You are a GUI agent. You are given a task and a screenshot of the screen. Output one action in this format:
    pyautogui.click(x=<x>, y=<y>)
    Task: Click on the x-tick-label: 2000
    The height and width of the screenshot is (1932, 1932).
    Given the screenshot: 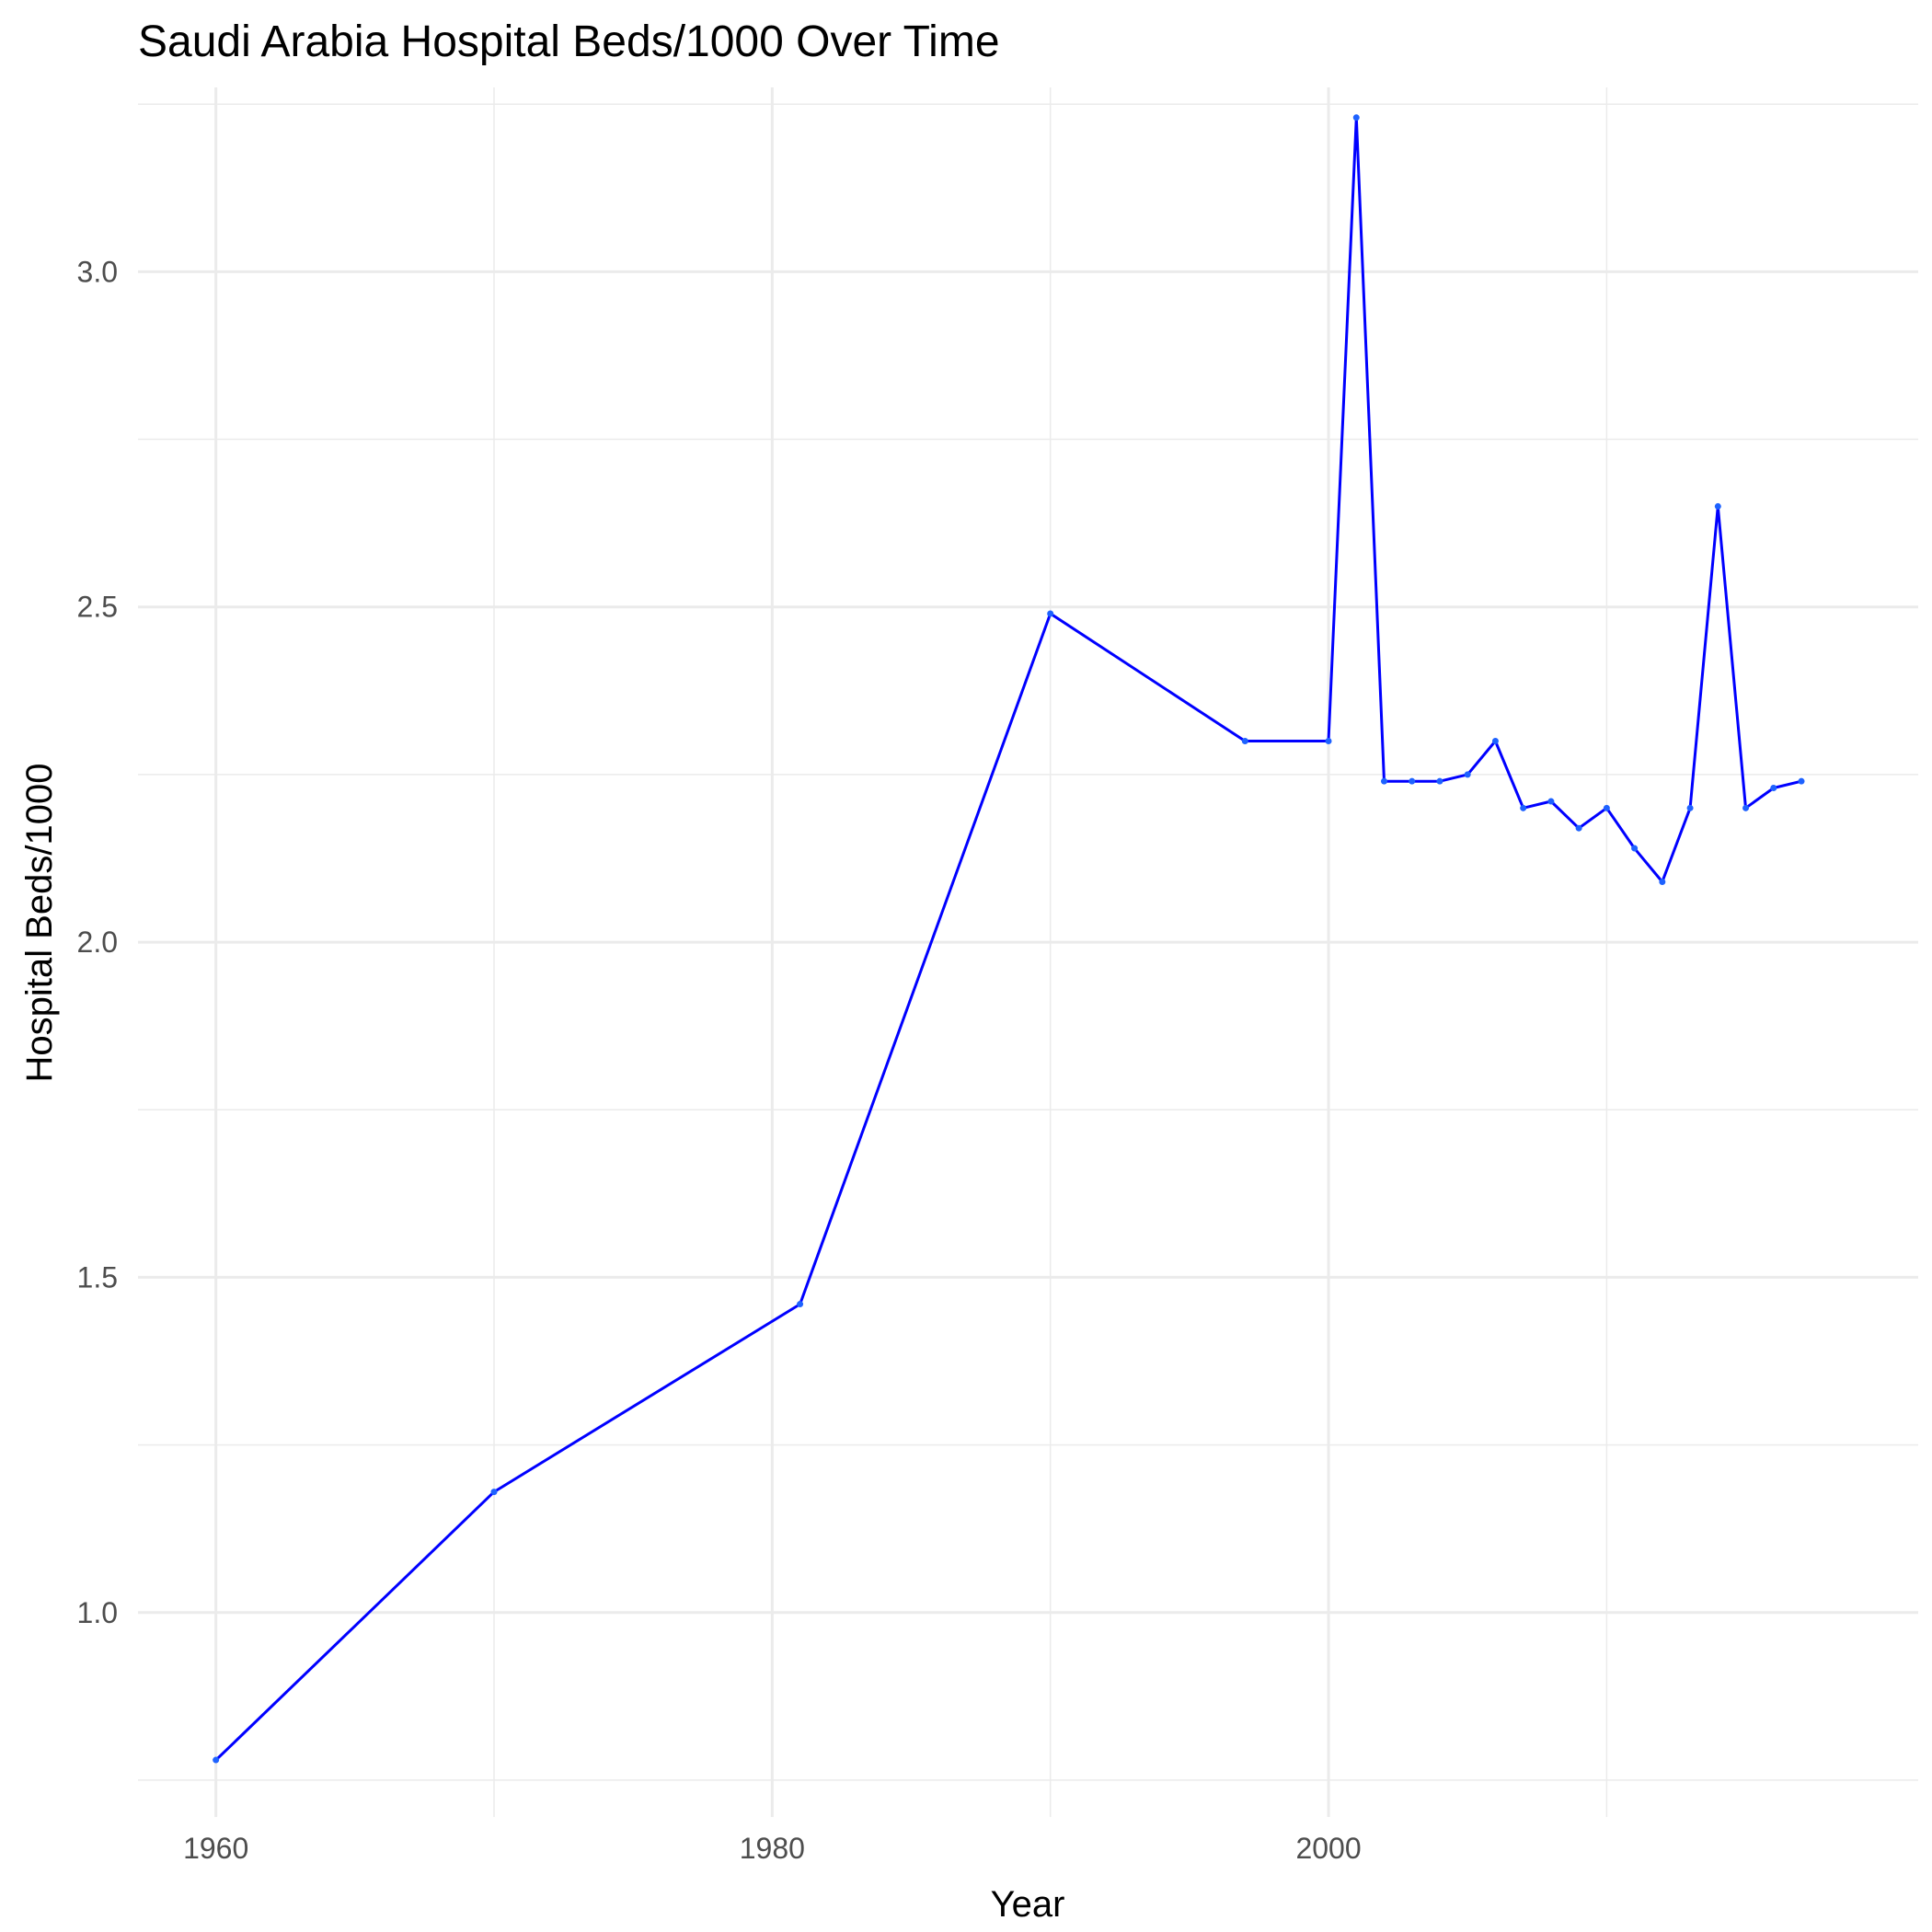 What is the action you would take?
    pyautogui.click(x=1328, y=1848)
    